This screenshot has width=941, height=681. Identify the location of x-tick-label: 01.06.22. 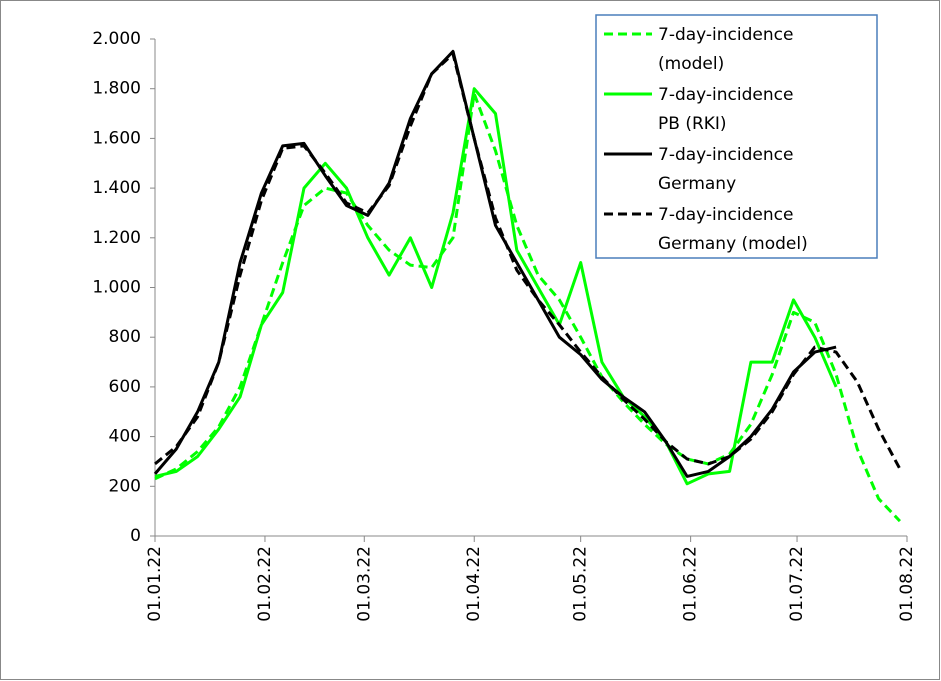
(691, 584).